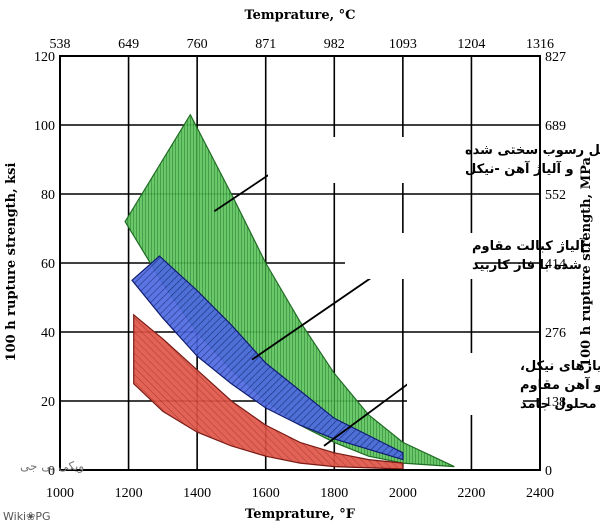  I want to click on x-tick-label: 1600, so click(266, 493).